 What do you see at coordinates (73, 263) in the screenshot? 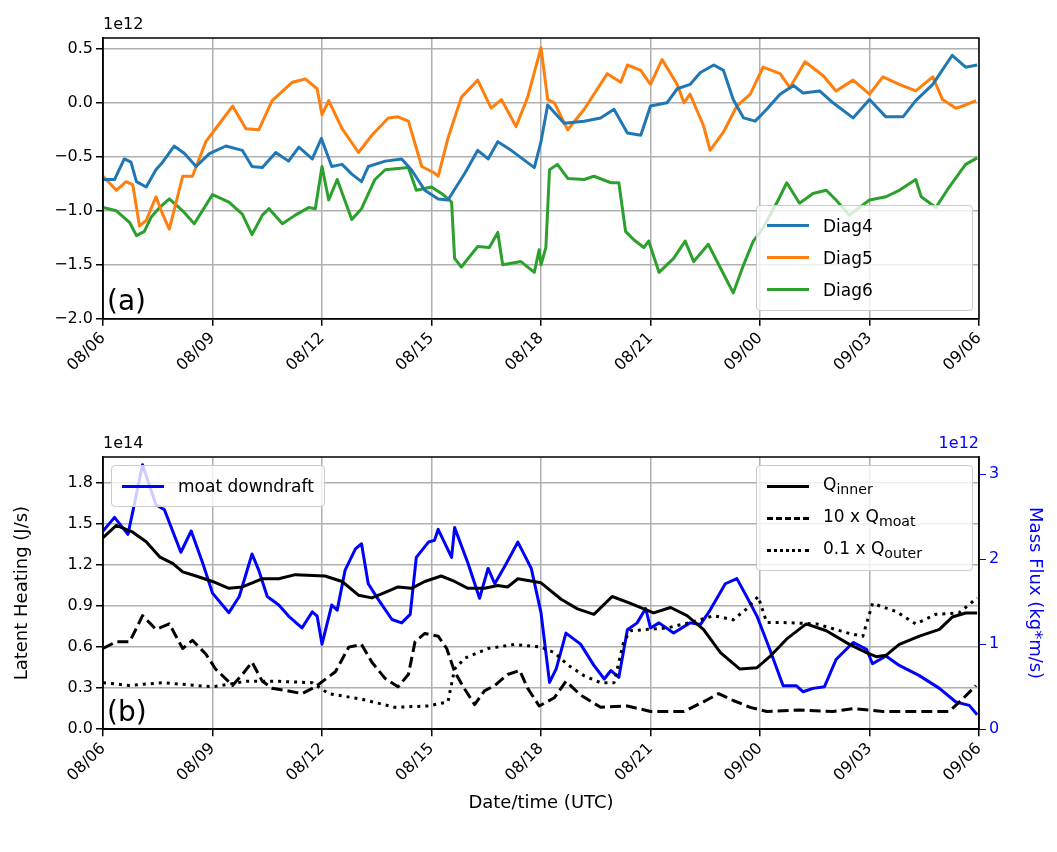
I see `y-tick-label: −1.5` at bounding box center [73, 263].